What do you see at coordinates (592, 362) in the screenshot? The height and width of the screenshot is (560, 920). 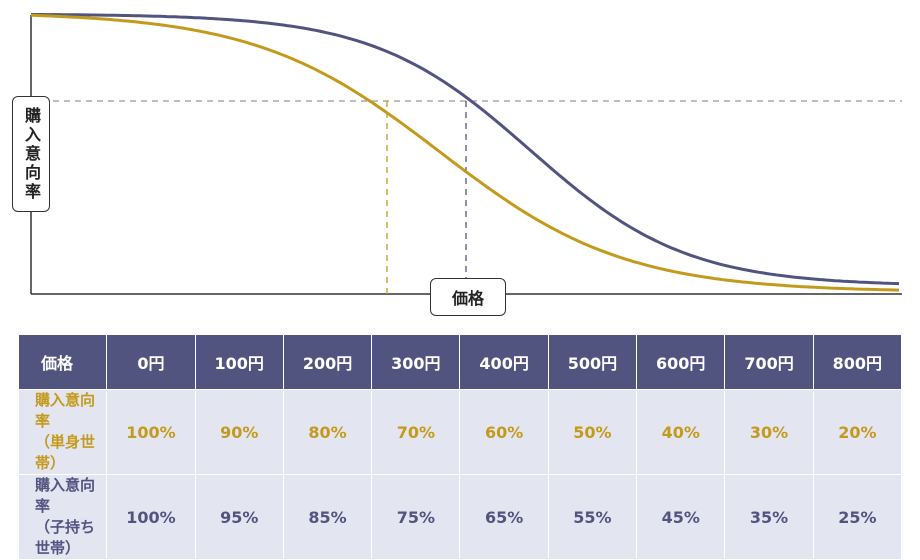 I see `header-cell: 500円` at bounding box center [592, 362].